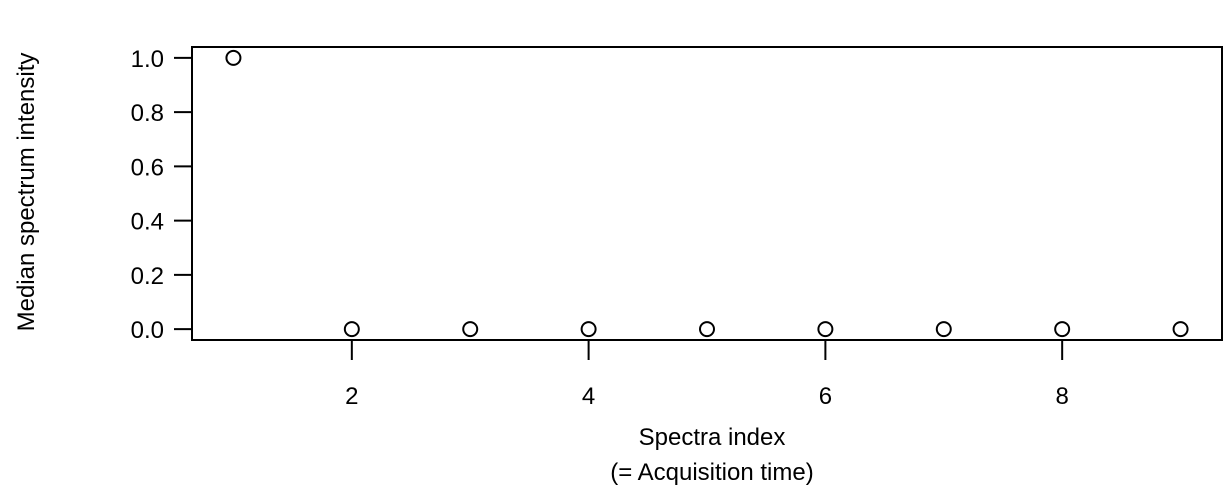 The image size is (1226, 492). What do you see at coordinates (588, 396) in the screenshot?
I see `x-tick-label: 4` at bounding box center [588, 396].